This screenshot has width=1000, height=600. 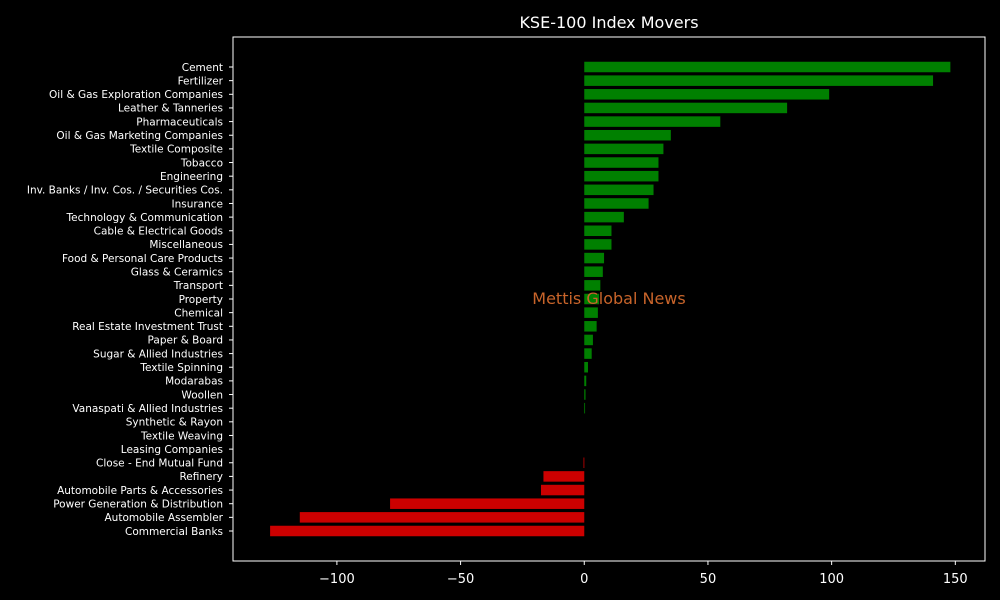 What do you see at coordinates (172, 450) in the screenshot?
I see `category-label: Leasing Companies` at bounding box center [172, 450].